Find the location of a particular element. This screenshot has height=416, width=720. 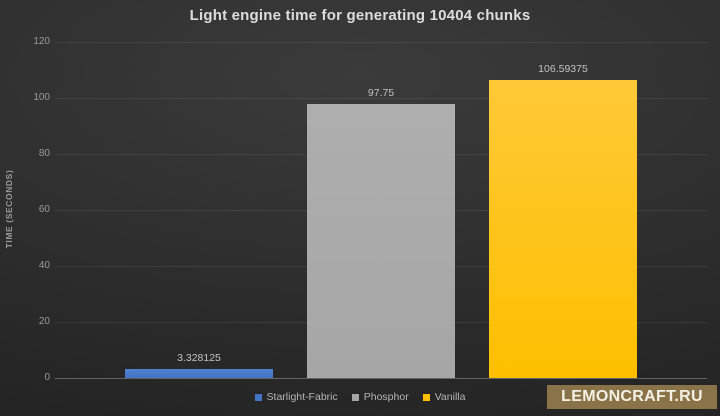

legend-label: Vanilla is located at coordinates (450, 397).